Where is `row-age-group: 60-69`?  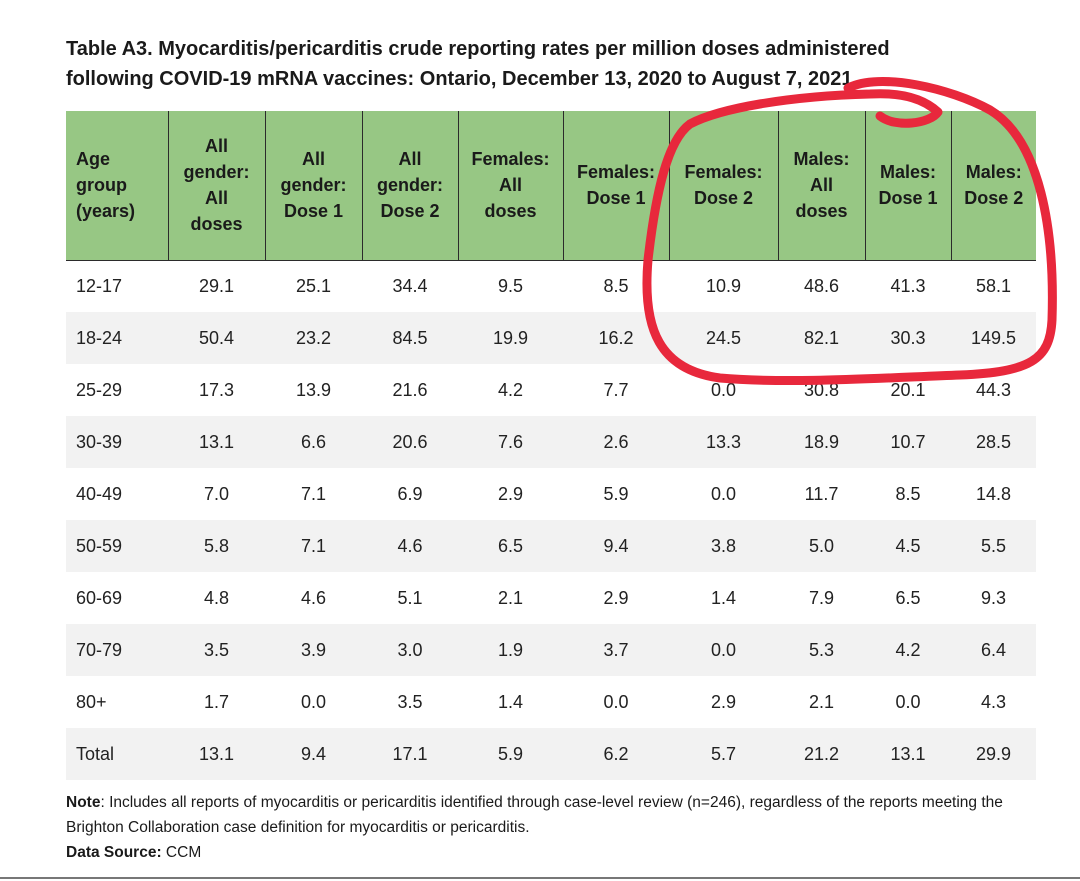 row-age-group: 60-69 is located at coordinates (99, 598).